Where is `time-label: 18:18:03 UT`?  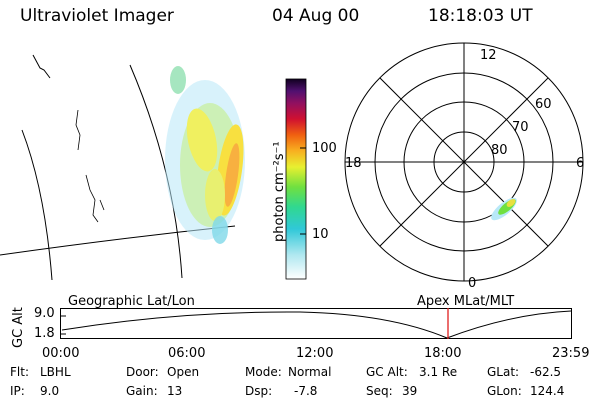
time-label: 18:18:03 UT is located at coordinates (480, 16).